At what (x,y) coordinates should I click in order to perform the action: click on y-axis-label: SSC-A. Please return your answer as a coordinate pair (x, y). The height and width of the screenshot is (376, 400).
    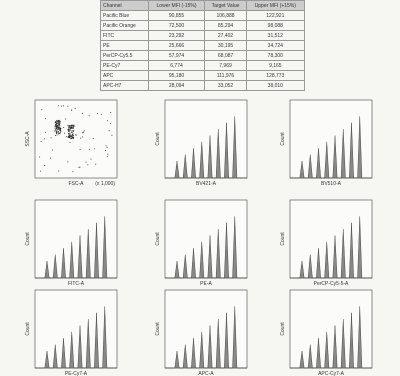
    Looking at the image, I should click on (28, 139).